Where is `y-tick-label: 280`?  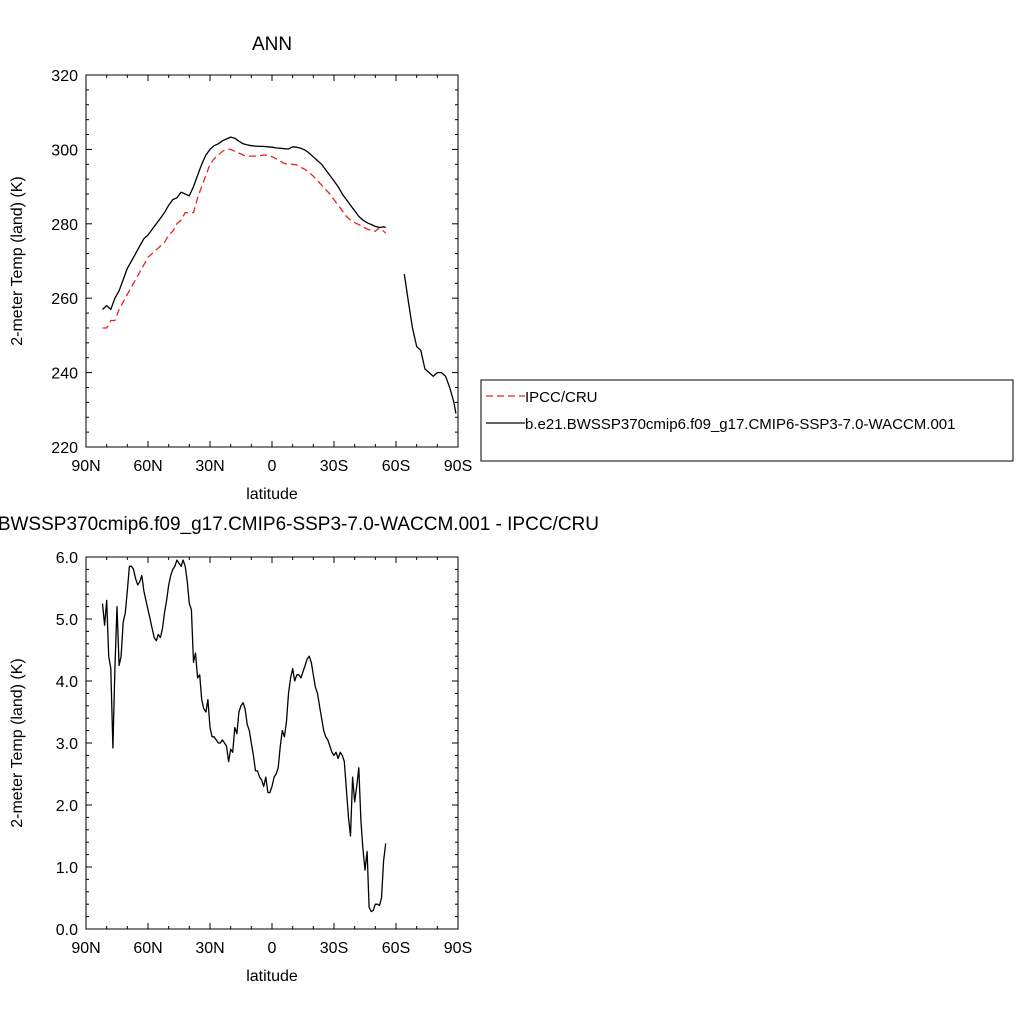
y-tick-label: 280 is located at coordinates (64, 225).